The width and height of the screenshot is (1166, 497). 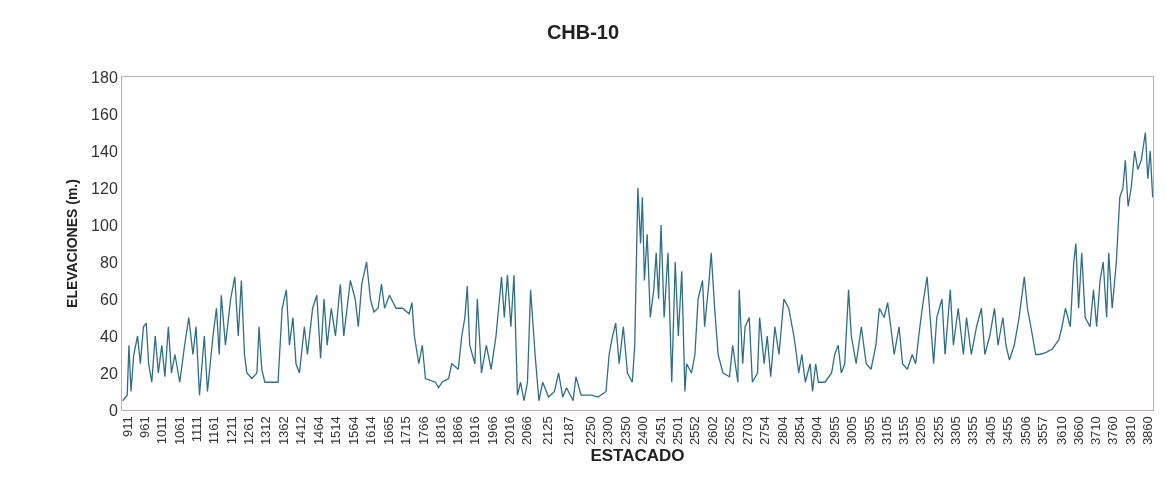 What do you see at coordinates (660, 431) in the screenshot?
I see `x-tick-label: 2451` at bounding box center [660, 431].